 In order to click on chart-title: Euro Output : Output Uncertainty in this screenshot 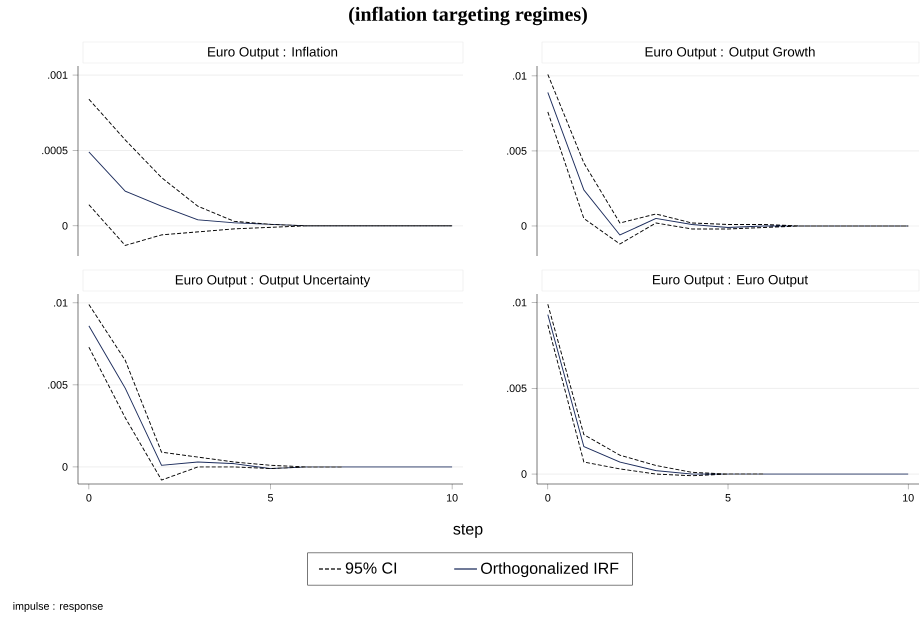, I will do `click(273, 281)`.